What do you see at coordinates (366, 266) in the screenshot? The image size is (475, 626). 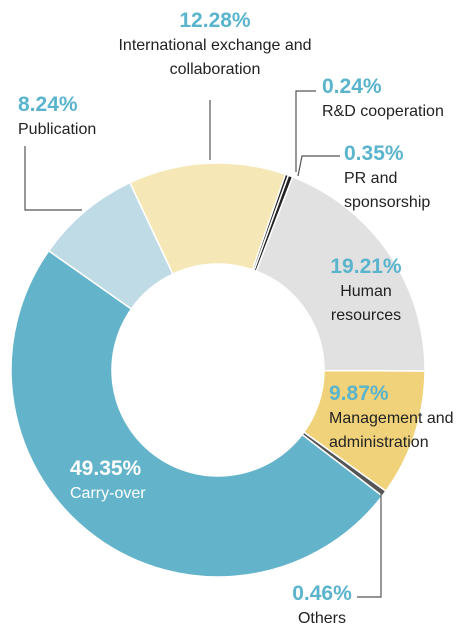 I see `value-label: 19.21%` at bounding box center [366, 266].